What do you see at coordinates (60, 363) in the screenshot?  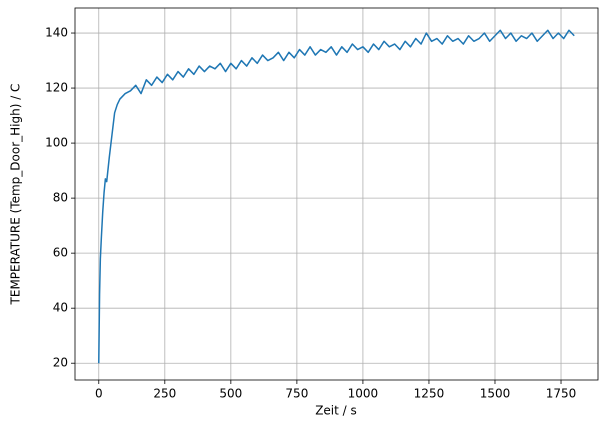 I see `y-tick-label: 20` at bounding box center [60, 363].